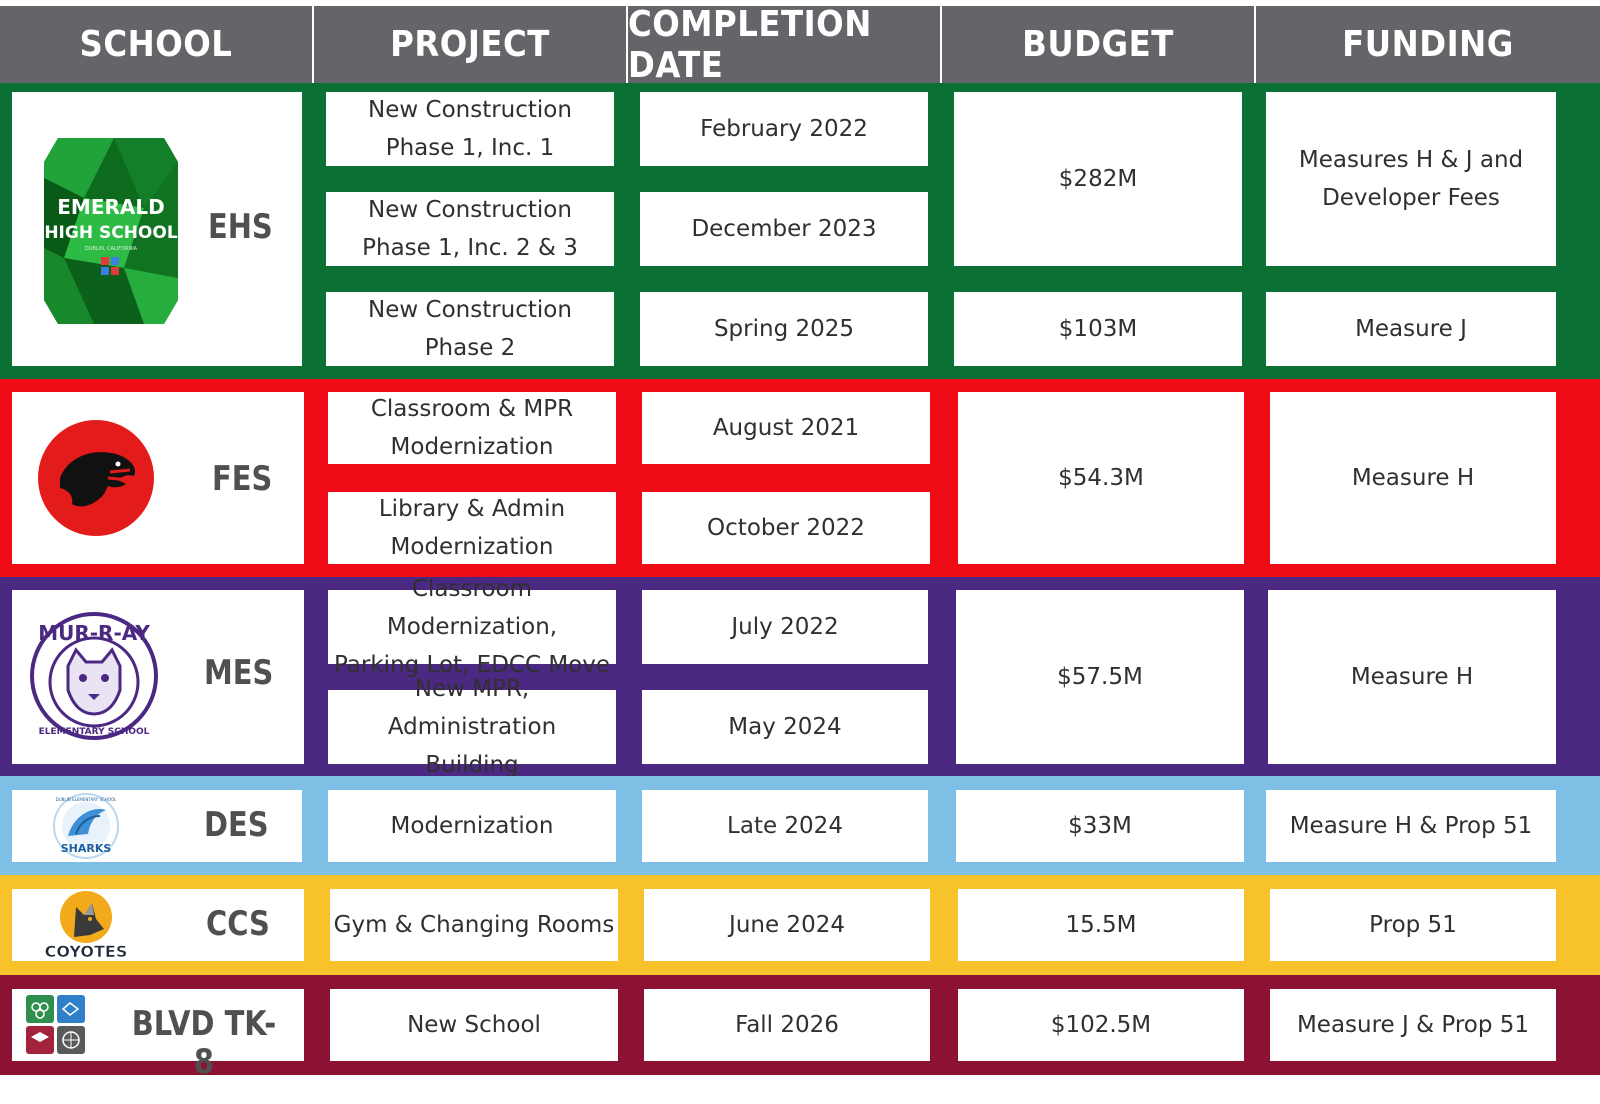  What do you see at coordinates (470, 310) in the screenshot?
I see `ehs-project-3-line1: New Construction` at bounding box center [470, 310].